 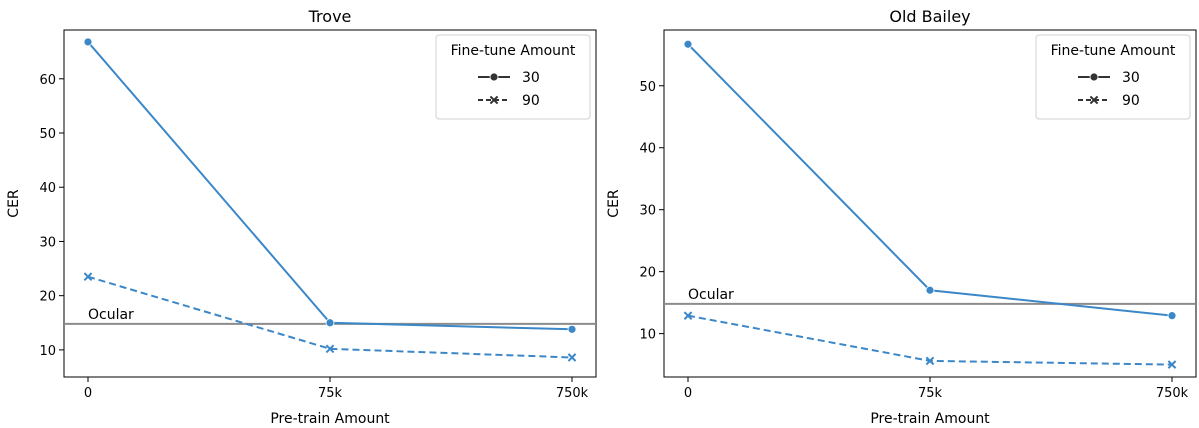 I want to click on y-tick-label: 60, so click(x=47, y=80).